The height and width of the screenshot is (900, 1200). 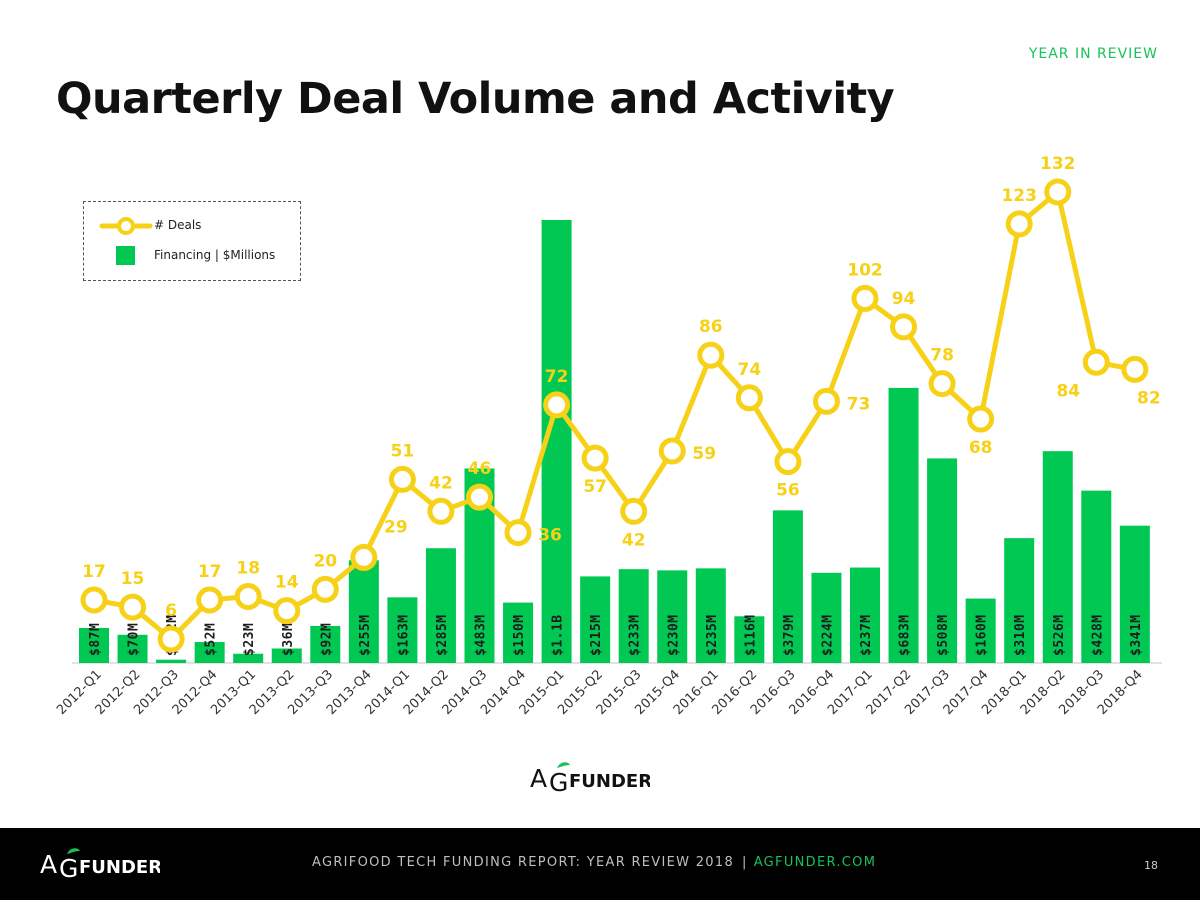 What do you see at coordinates (1093, 54) in the screenshot?
I see `section-tag: YEAR IN REVIEW` at bounding box center [1093, 54].